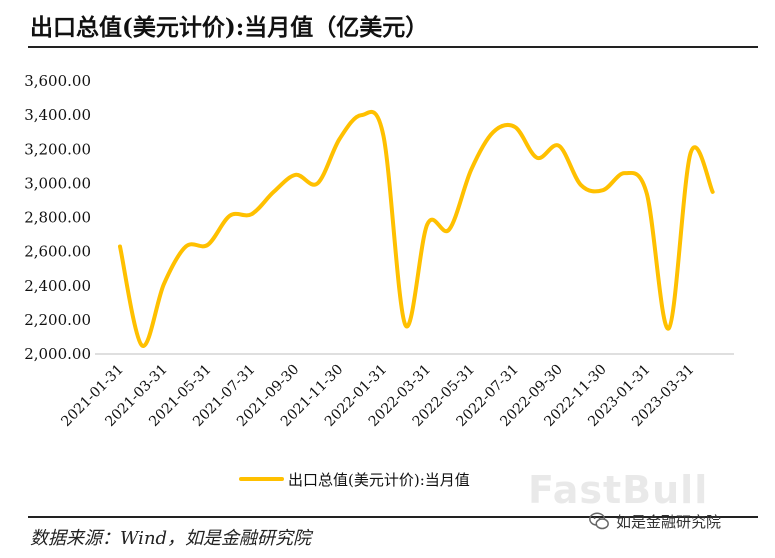  I want to click on y-tick-label: 2,800.00, so click(57, 218).